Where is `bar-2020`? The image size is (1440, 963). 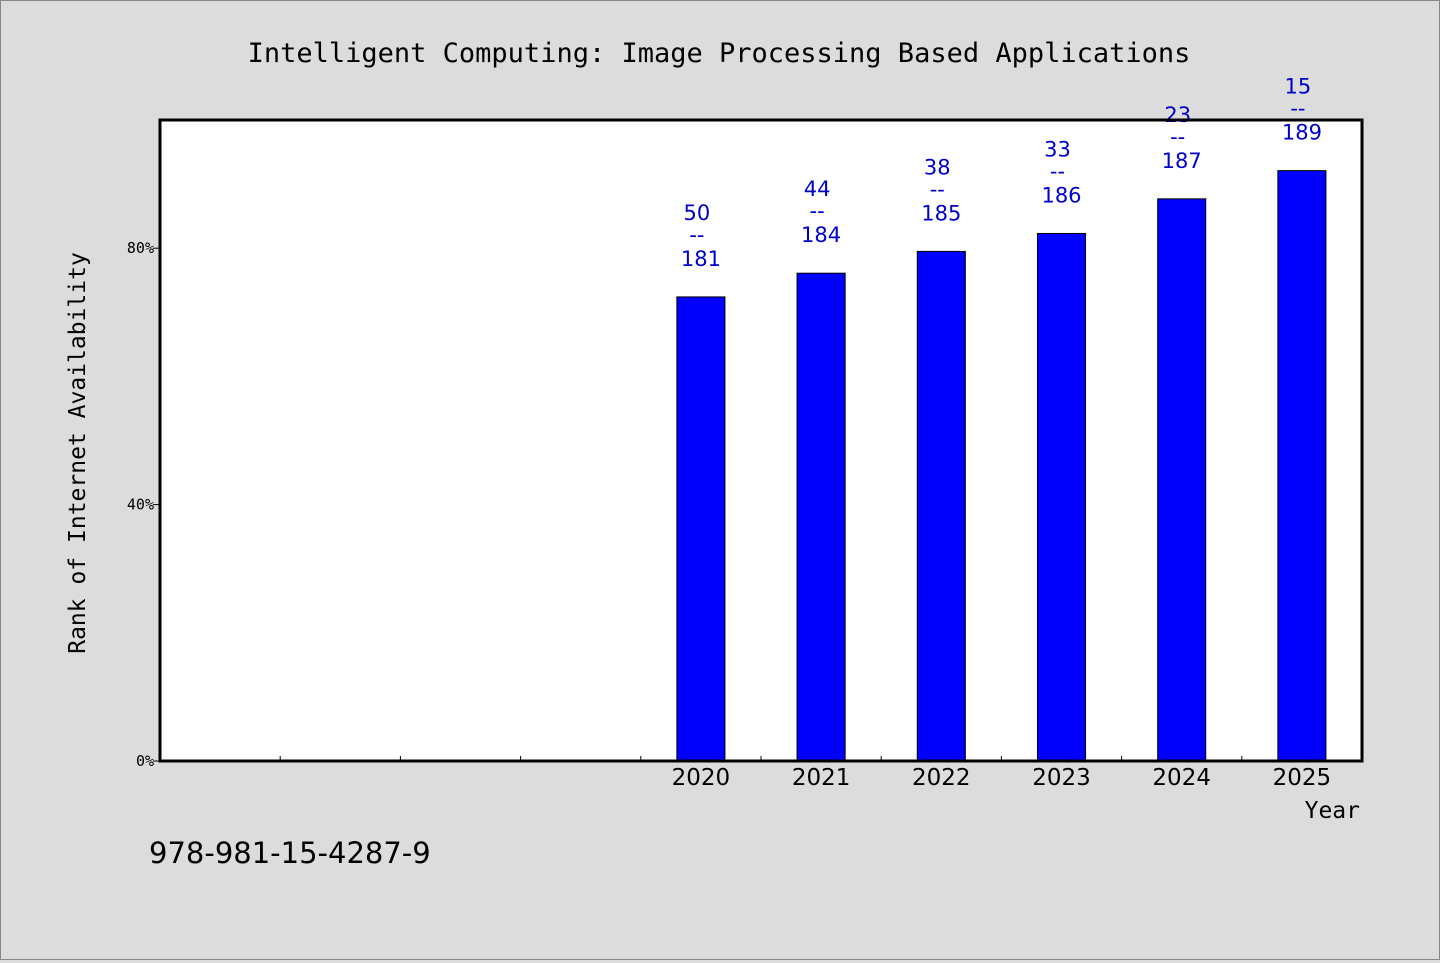
bar-2020 is located at coordinates (701, 529).